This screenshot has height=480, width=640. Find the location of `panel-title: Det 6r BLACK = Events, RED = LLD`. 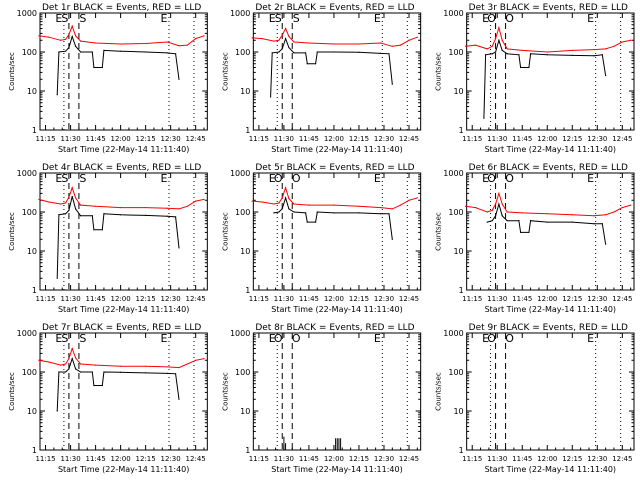

panel-title: Det 6r BLACK = Events, RED = LLD is located at coordinates (548, 168).